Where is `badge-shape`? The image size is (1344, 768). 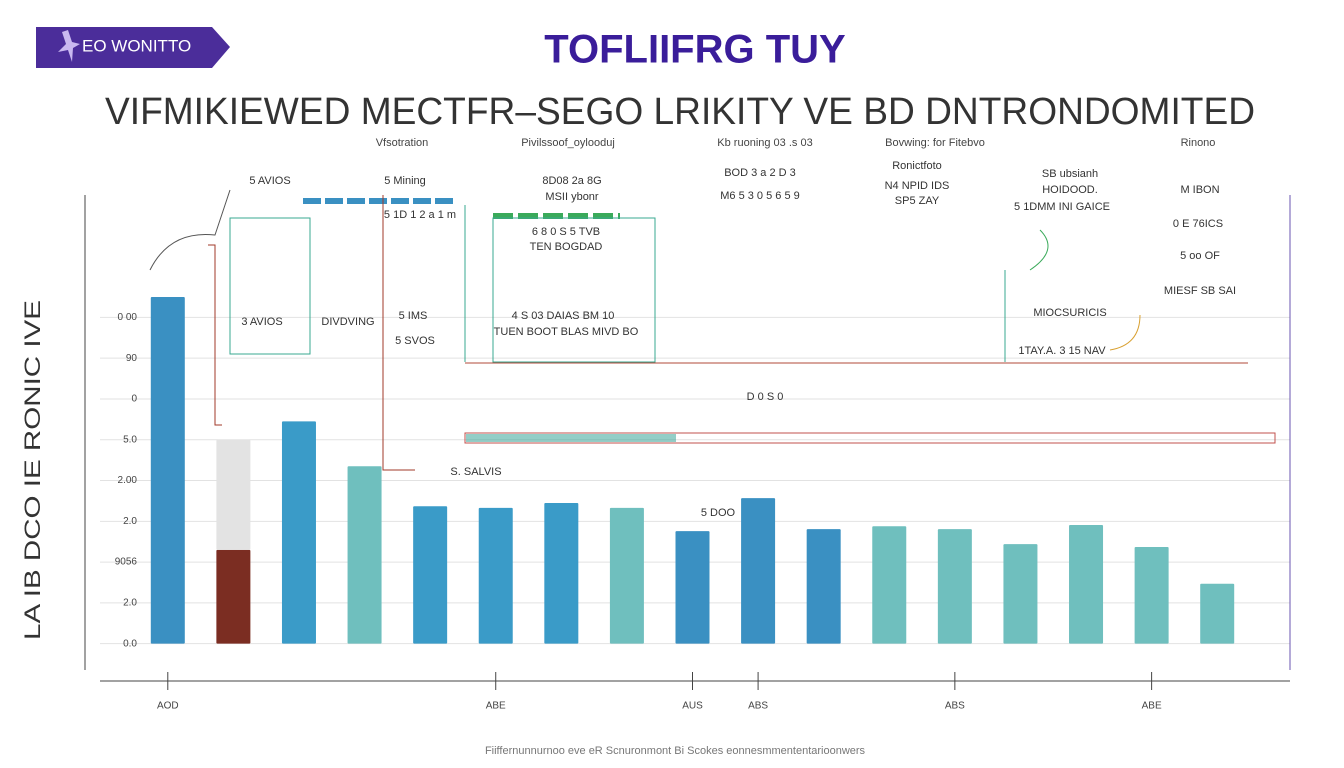
badge-shape is located at coordinates (133, 47).